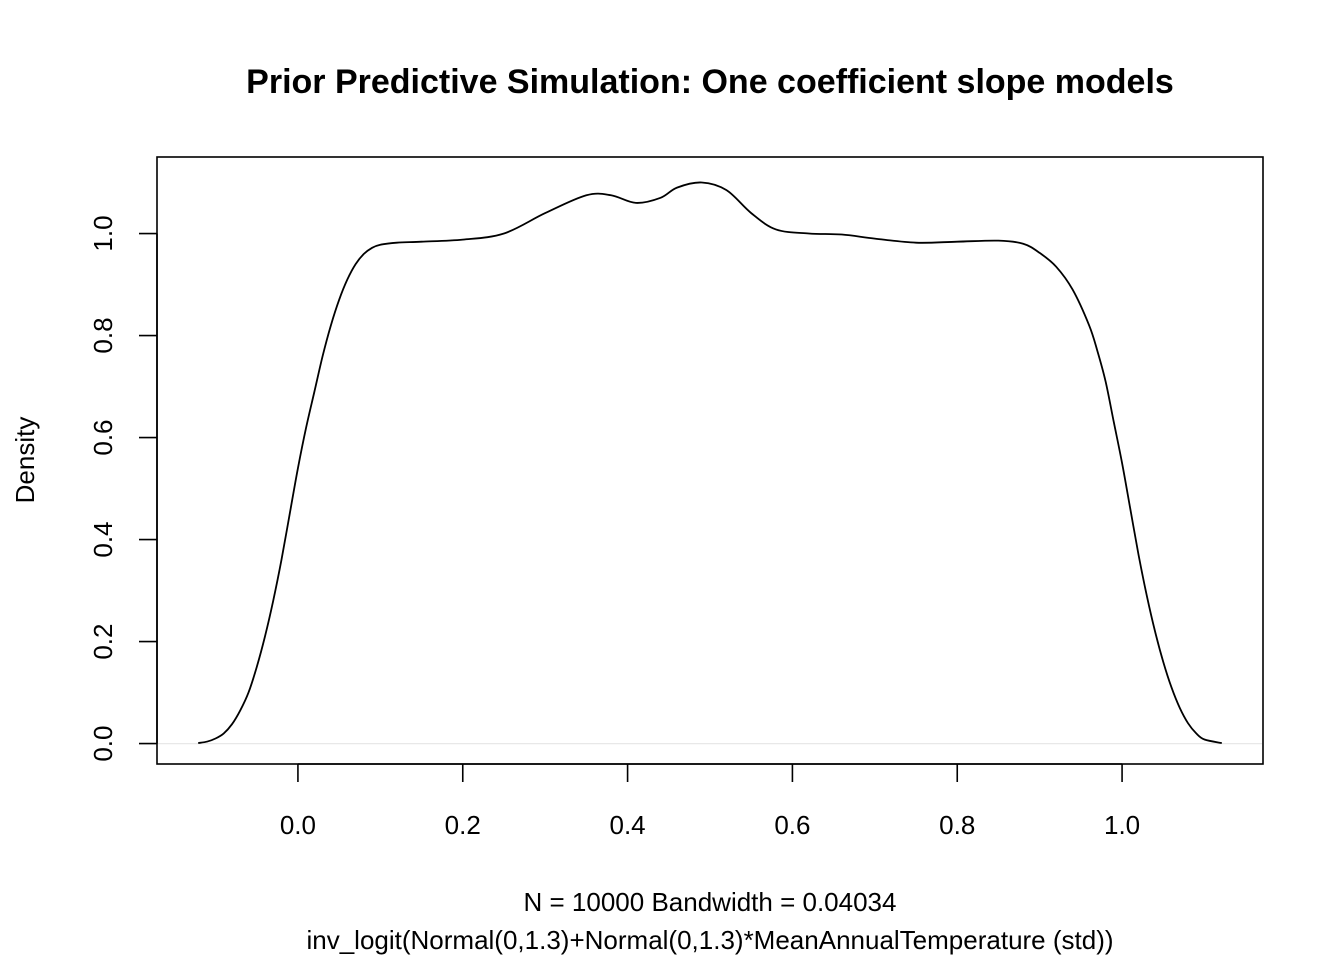 The height and width of the screenshot is (960, 1344). I want to click on y-tick-label: 0.4, so click(103, 539).